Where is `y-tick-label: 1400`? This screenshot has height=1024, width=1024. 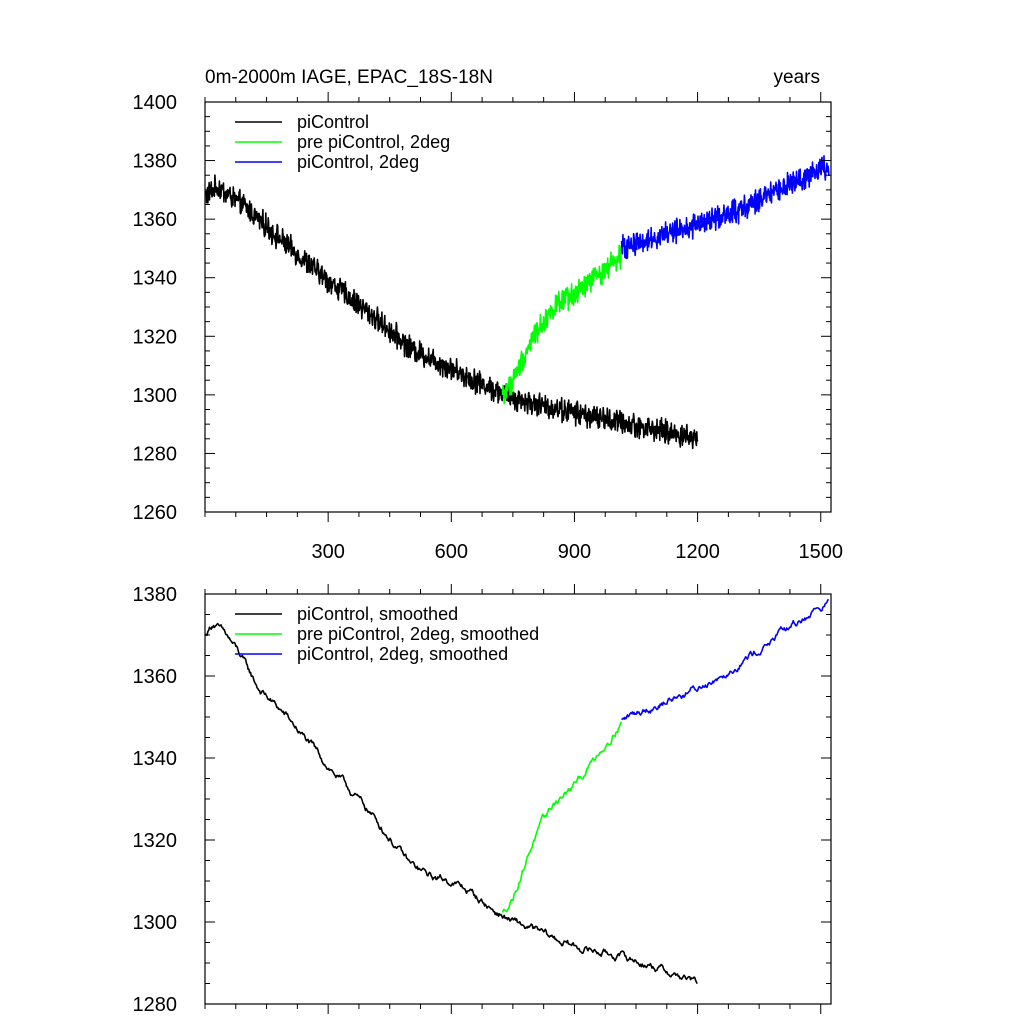 y-tick-label: 1400 is located at coordinates (155, 103).